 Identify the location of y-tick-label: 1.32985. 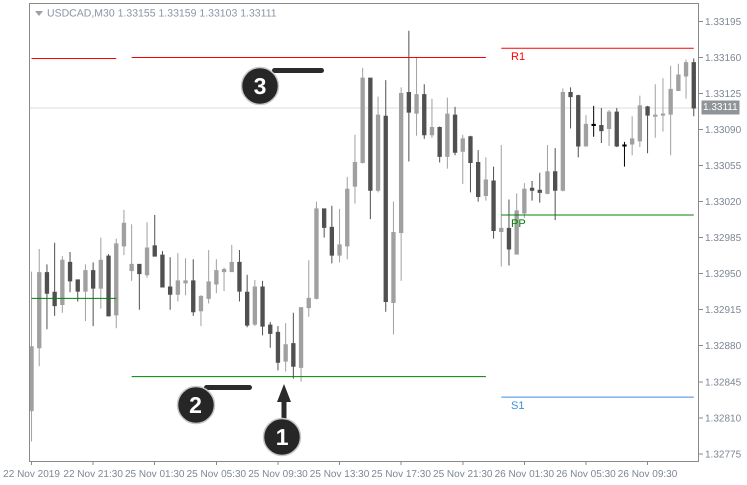
(723, 238).